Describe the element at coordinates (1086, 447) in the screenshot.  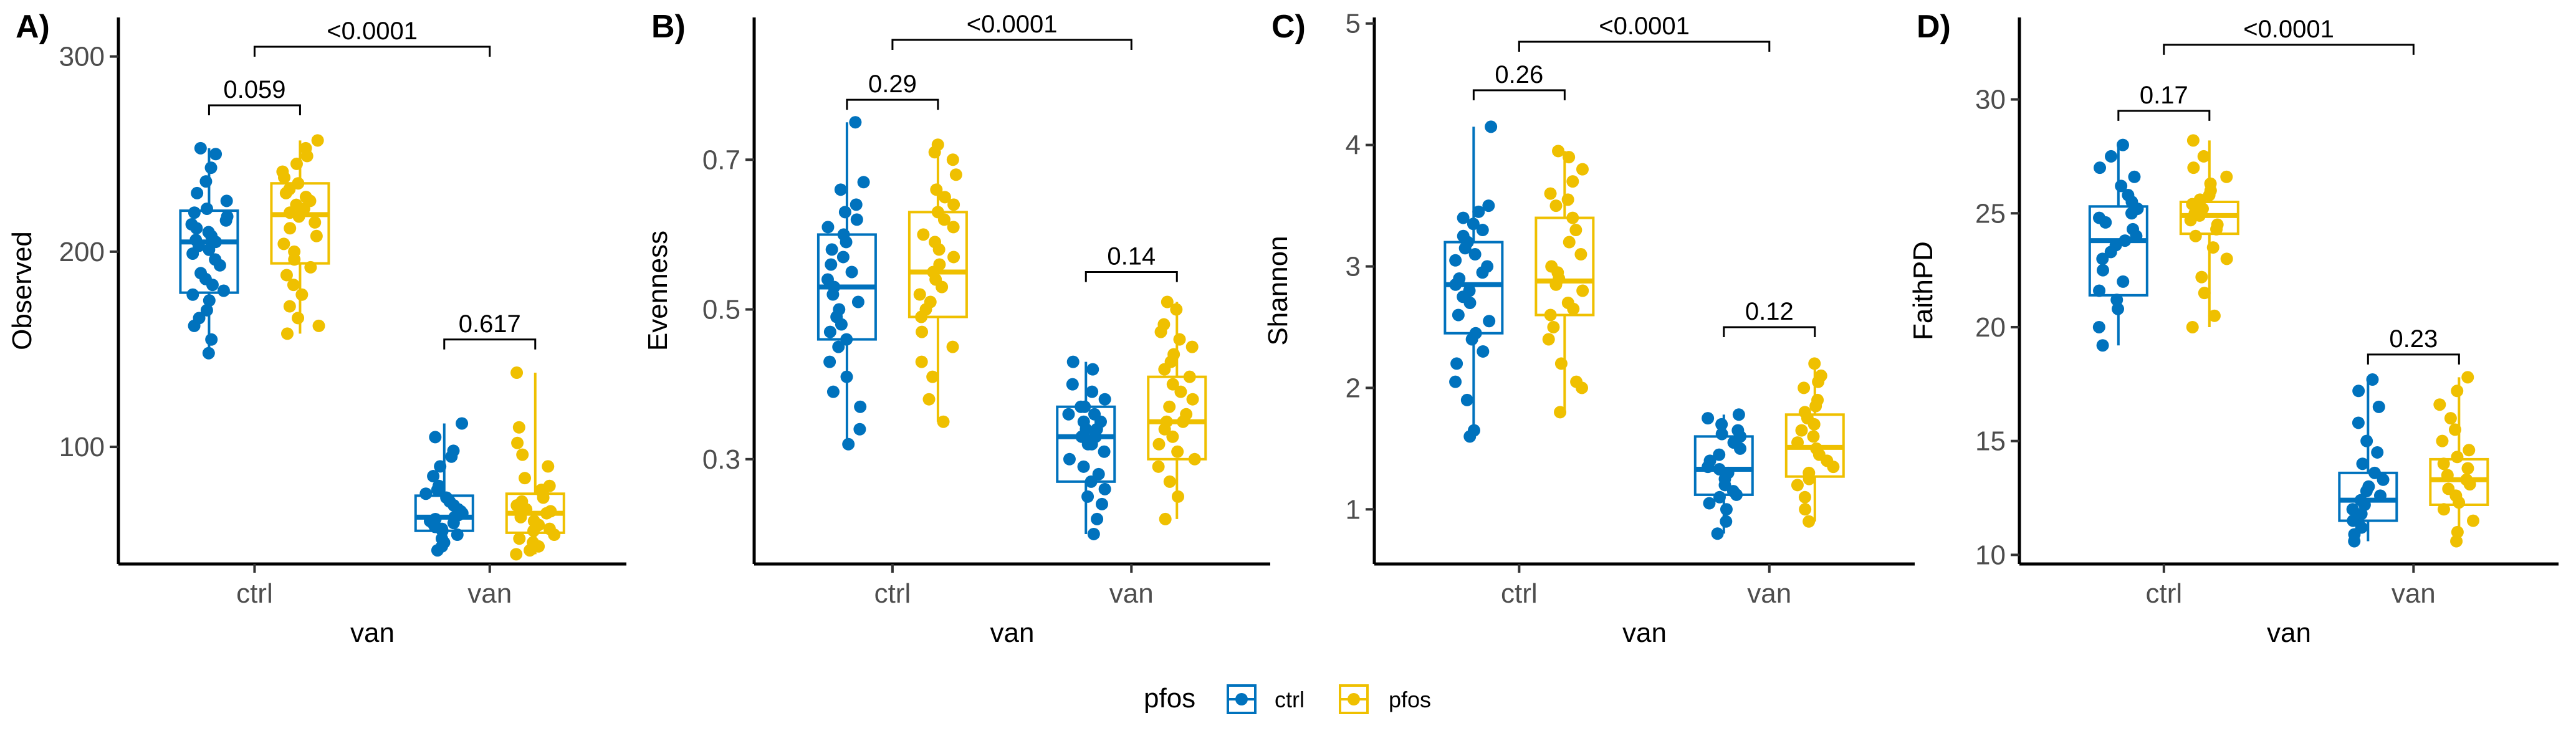
I see `box-van-ctrl` at that location.